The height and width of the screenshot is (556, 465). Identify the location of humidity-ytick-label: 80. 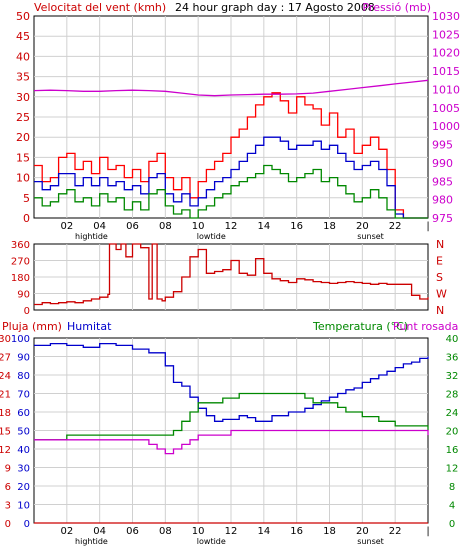
(23, 376).